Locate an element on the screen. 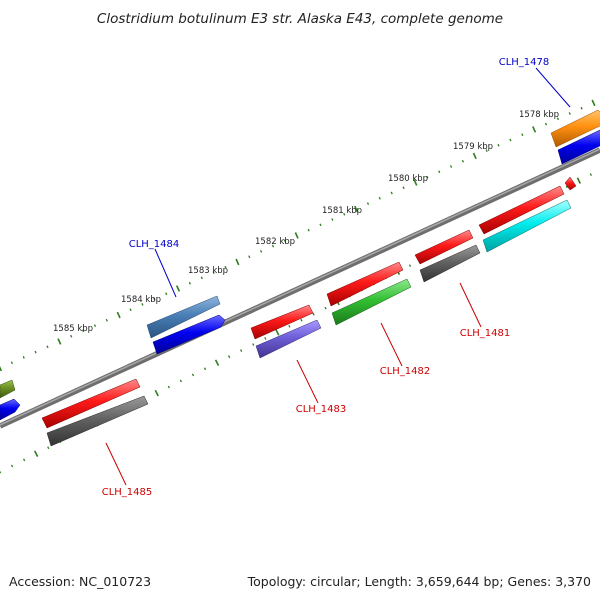 Image resolution: width=600 pixels, height=600 pixels. label-clh-1485: CLH_1485 is located at coordinates (127, 492).